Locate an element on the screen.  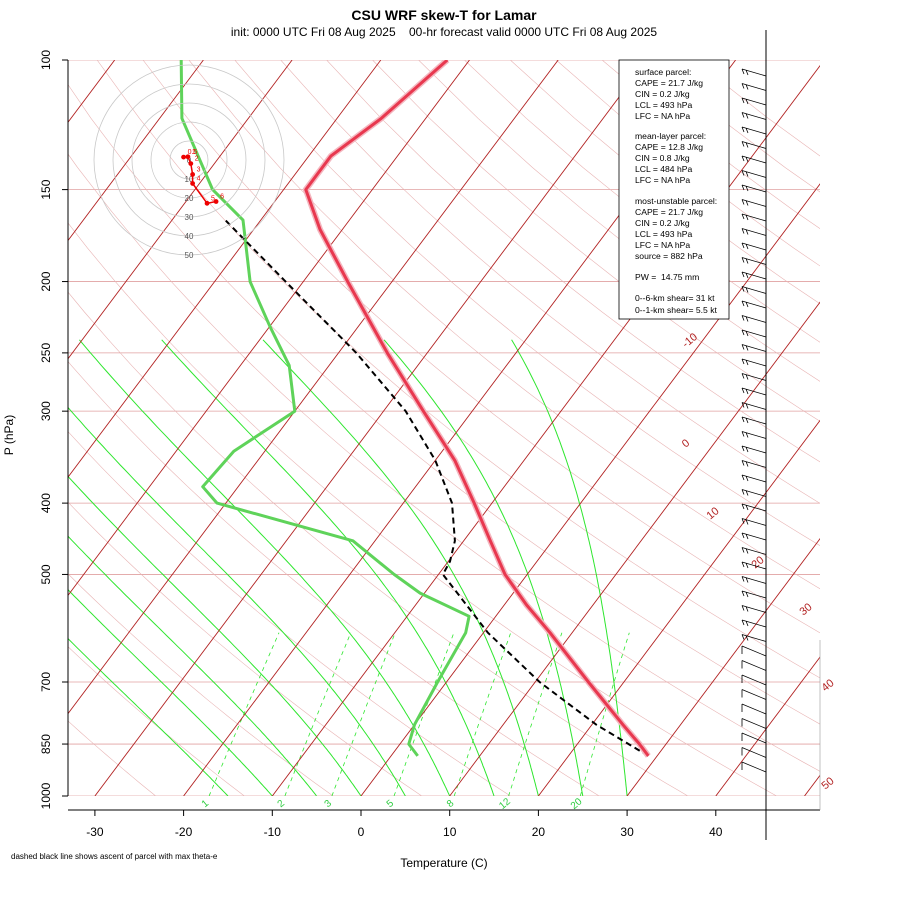
mixing-ratio-lines is located at coordinates (419, 714).